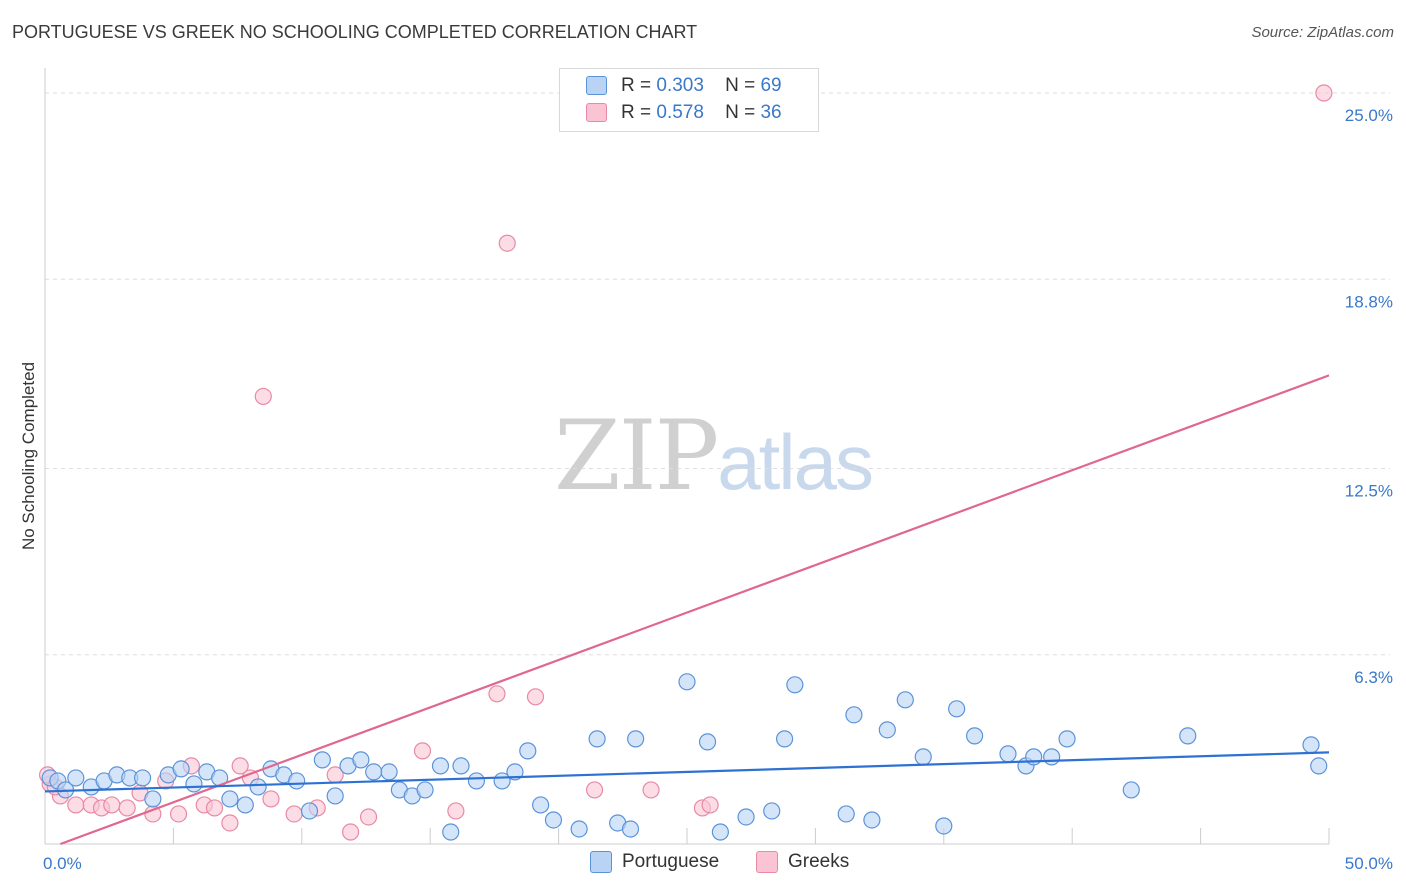 The height and width of the screenshot is (892, 1406). I want to click on legend-n-value: 36, so click(771, 112).